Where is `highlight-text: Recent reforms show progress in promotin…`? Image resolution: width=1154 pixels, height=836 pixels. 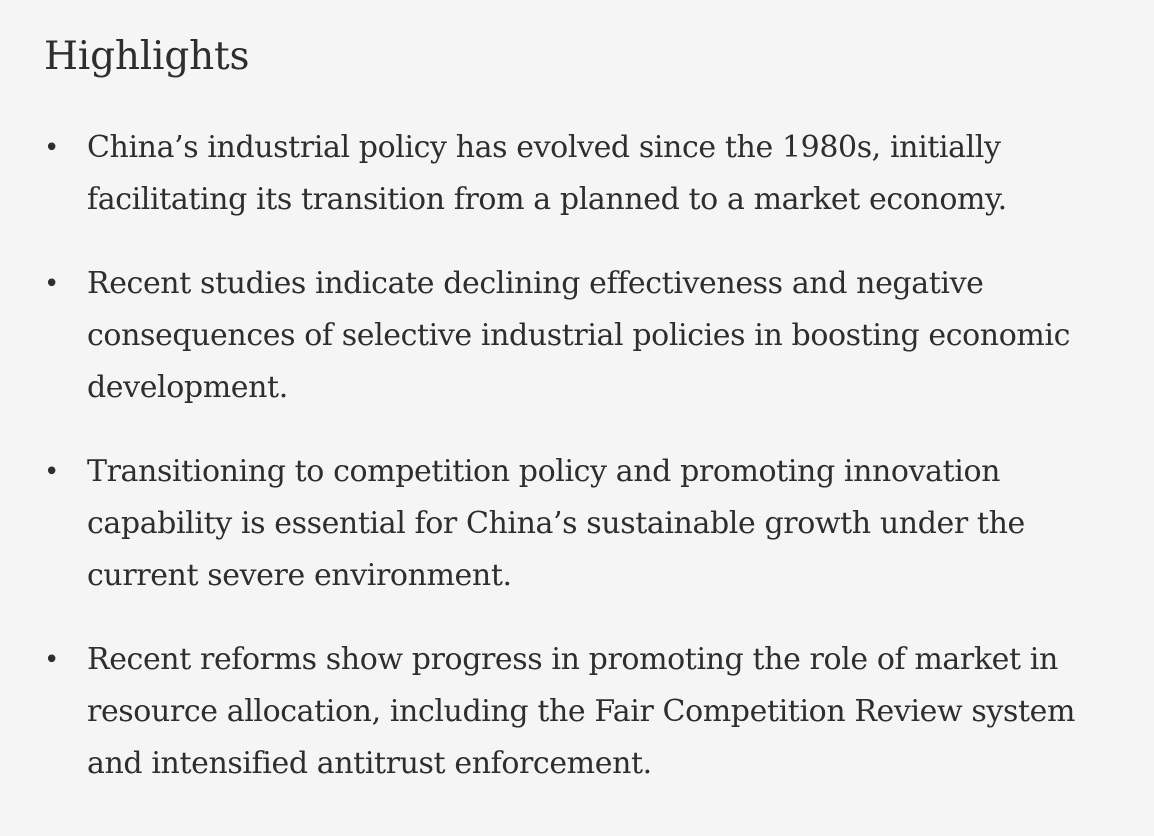 highlight-text: Recent reforms show progress in promotin… is located at coordinates (581, 711).